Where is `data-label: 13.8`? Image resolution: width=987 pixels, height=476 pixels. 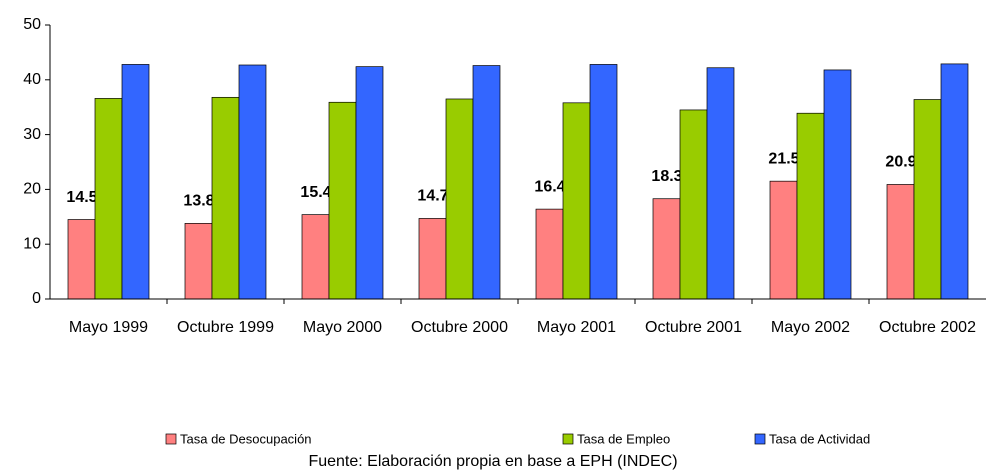 data-label: 13.8 is located at coordinates (198, 201).